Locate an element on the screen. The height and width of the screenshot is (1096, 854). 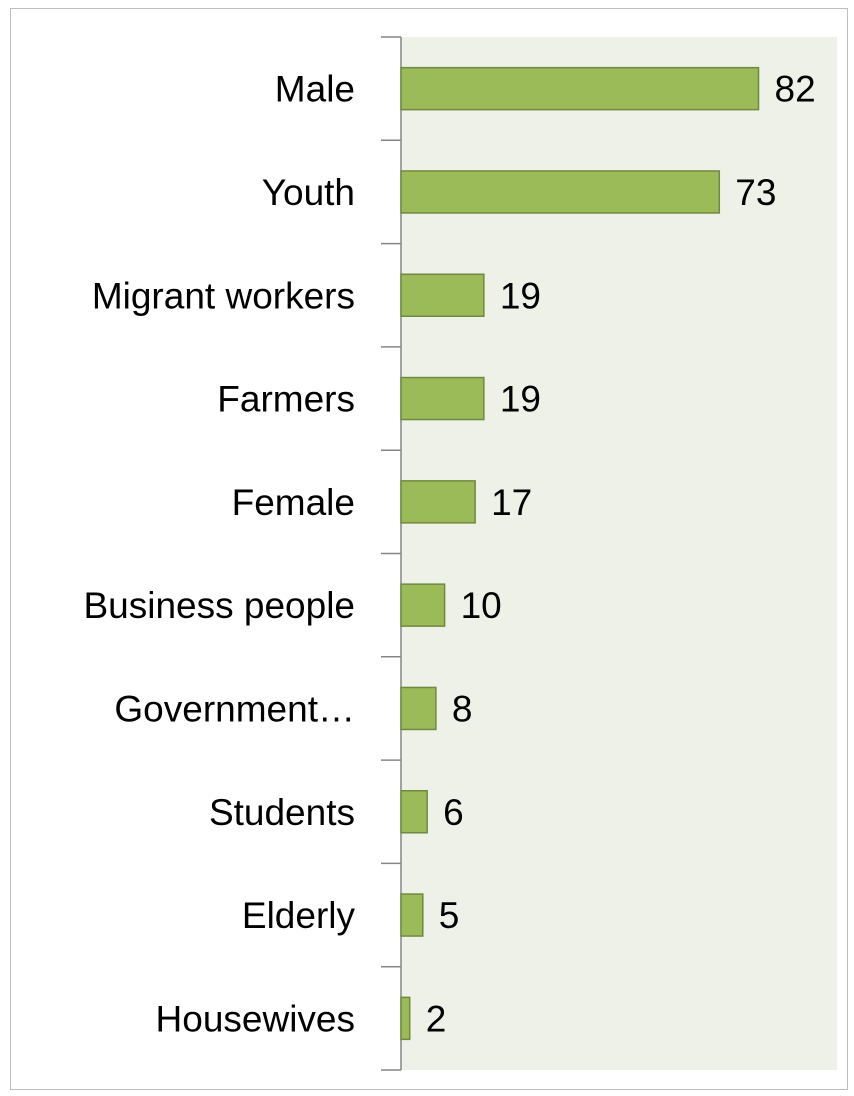
category-label: Elderly is located at coordinates (299, 915).